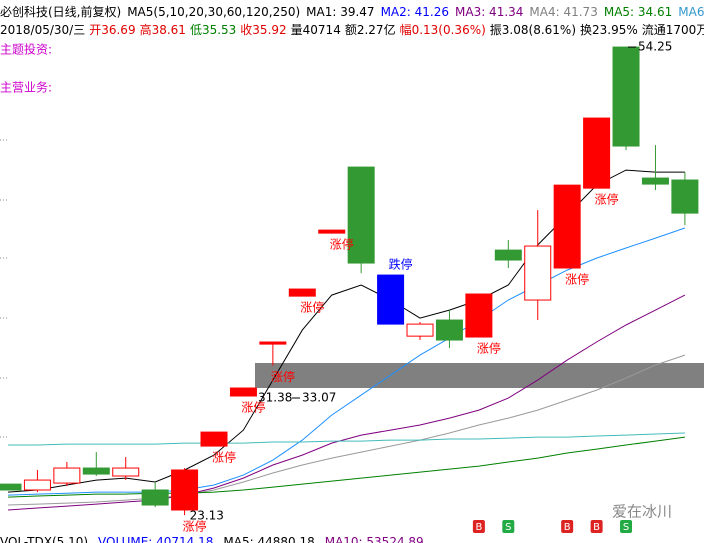 The width and height of the screenshot is (704, 543). Describe the element at coordinates (563, 12) in the screenshot. I see `ma-value: MA4: 41.73` at that location.